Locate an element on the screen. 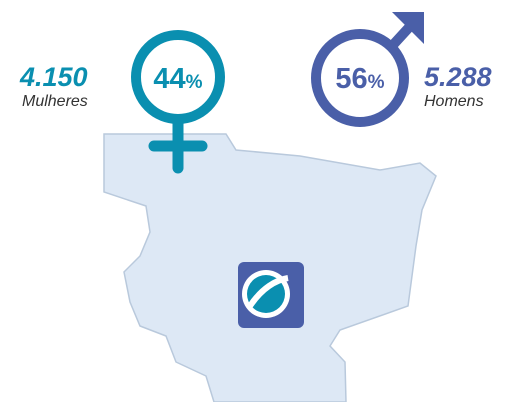 Image resolution: width=506 pixels, height=402 pixels. female-percent-value: 44 is located at coordinates (169, 79).